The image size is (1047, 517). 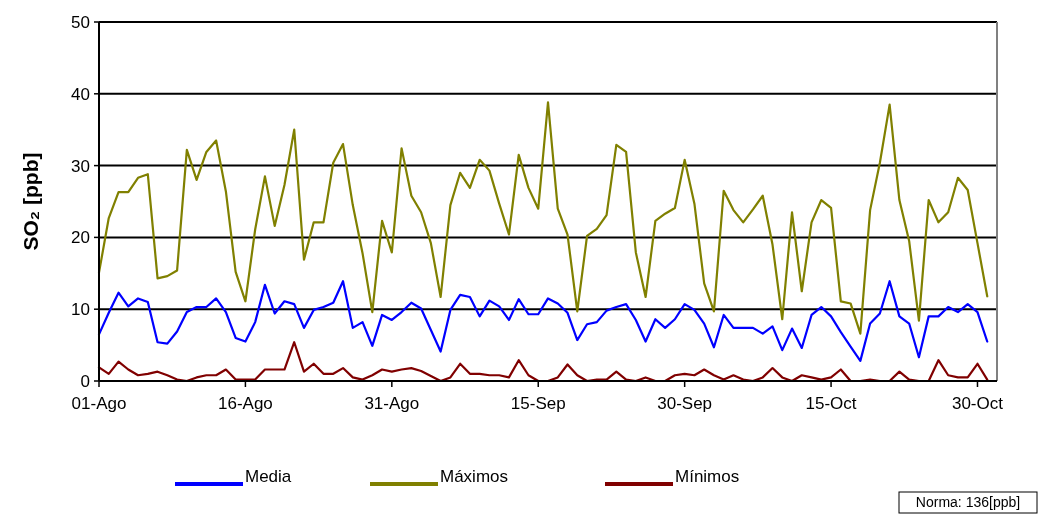 I want to click on x-tick-label: 30-Oct, so click(x=977, y=403).